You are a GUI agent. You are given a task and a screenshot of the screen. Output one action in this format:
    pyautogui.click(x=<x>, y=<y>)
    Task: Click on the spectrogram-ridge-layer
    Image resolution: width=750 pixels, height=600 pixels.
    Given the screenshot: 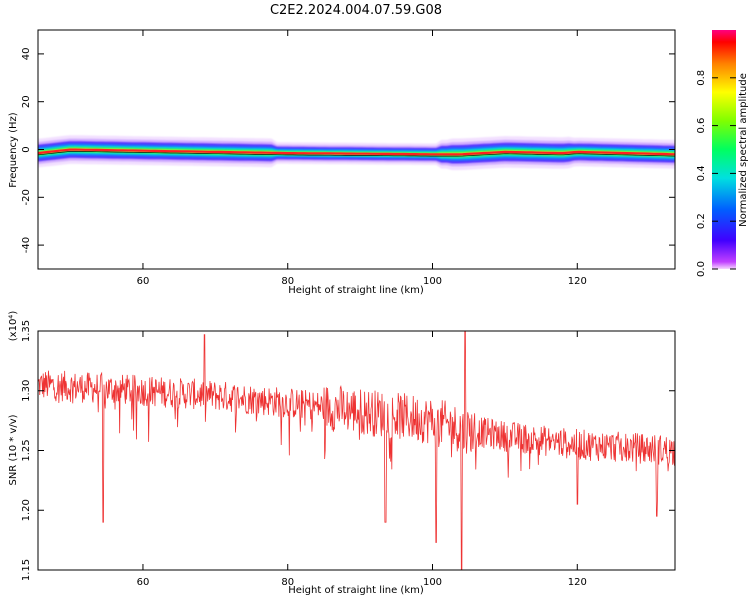 What is the action you would take?
    pyautogui.click(x=356, y=152)
    